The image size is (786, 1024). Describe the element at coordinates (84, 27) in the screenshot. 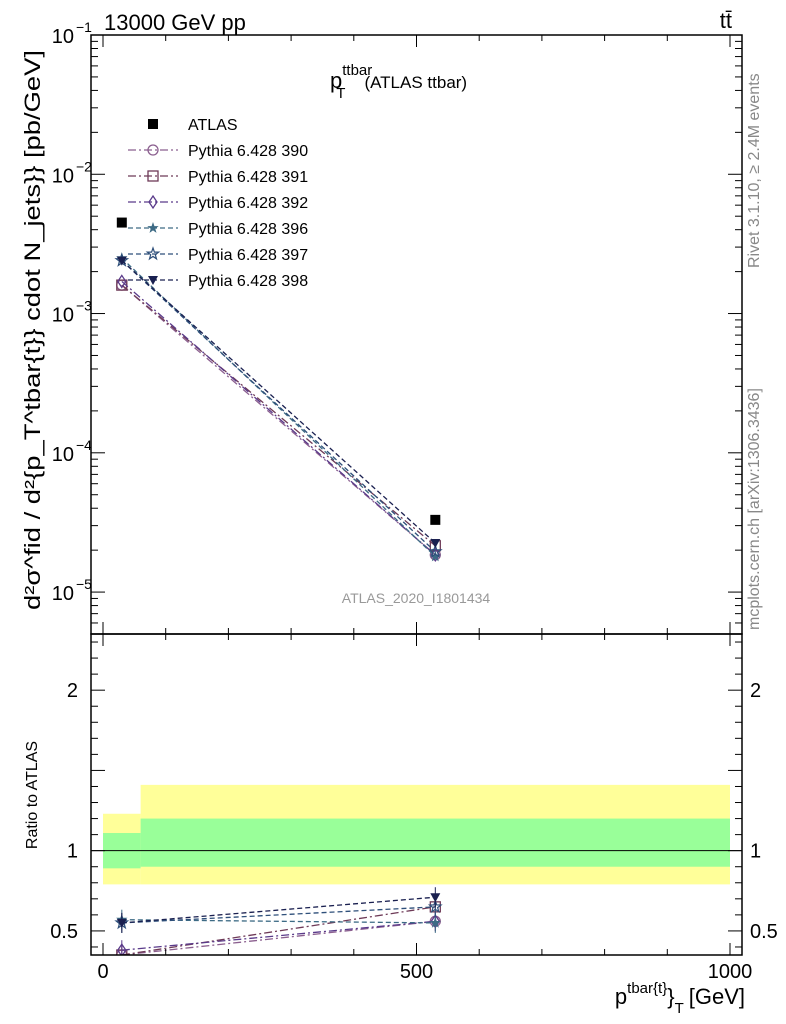

I see `ytick-exp--1: −1` at that location.